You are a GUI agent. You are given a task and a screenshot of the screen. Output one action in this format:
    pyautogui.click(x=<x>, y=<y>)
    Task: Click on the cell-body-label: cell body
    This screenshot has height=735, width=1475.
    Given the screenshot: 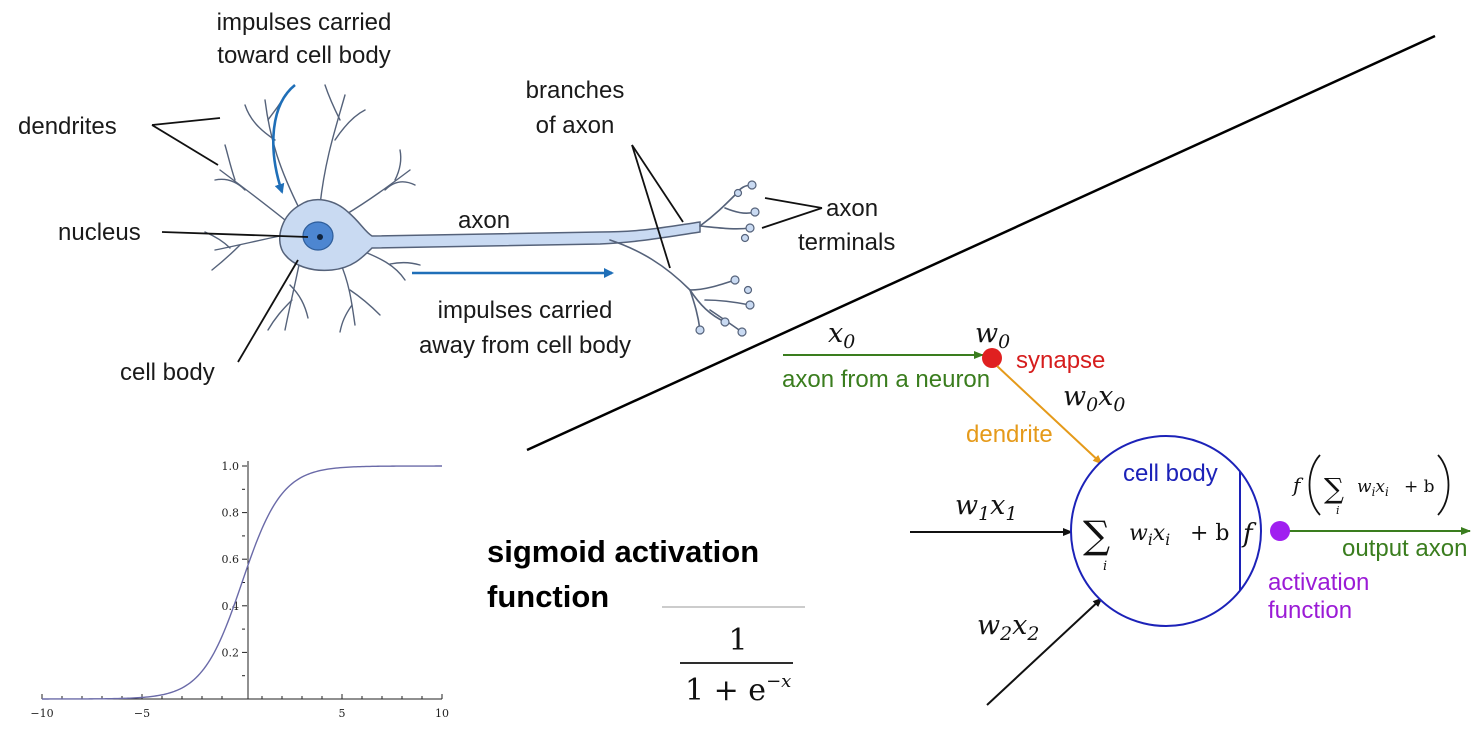 What is the action you would take?
    pyautogui.click(x=167, y=372)
    